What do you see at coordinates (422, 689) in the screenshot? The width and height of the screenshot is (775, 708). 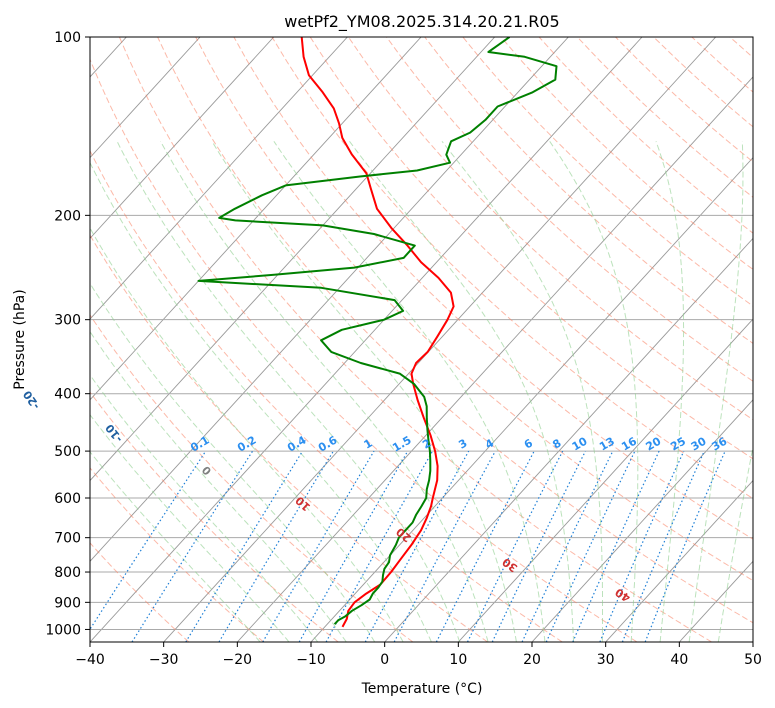 I see `x-axis-label: Temperature (°C)` at bounding box center [422, 689].